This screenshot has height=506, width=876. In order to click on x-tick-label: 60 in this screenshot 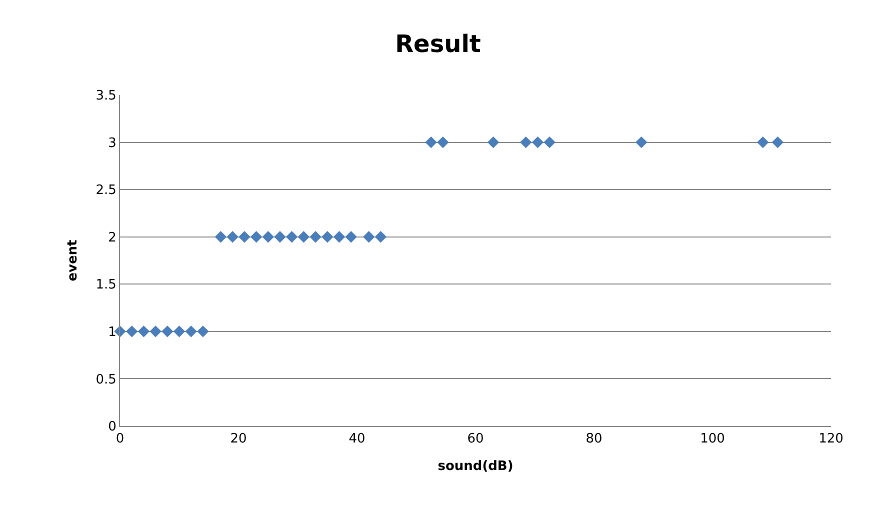, I will do `click(475, 439)`.